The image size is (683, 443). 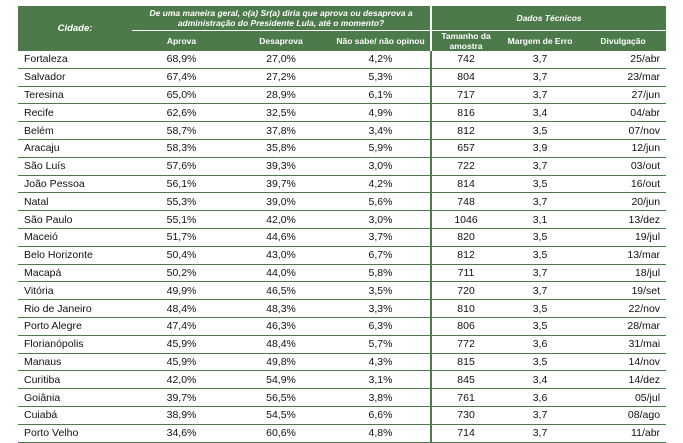 What do you see at coordinates (381, 113) in the screenshot?
I see `cell-nao-sabe: 4,9%` at bounding box center [381, 113].